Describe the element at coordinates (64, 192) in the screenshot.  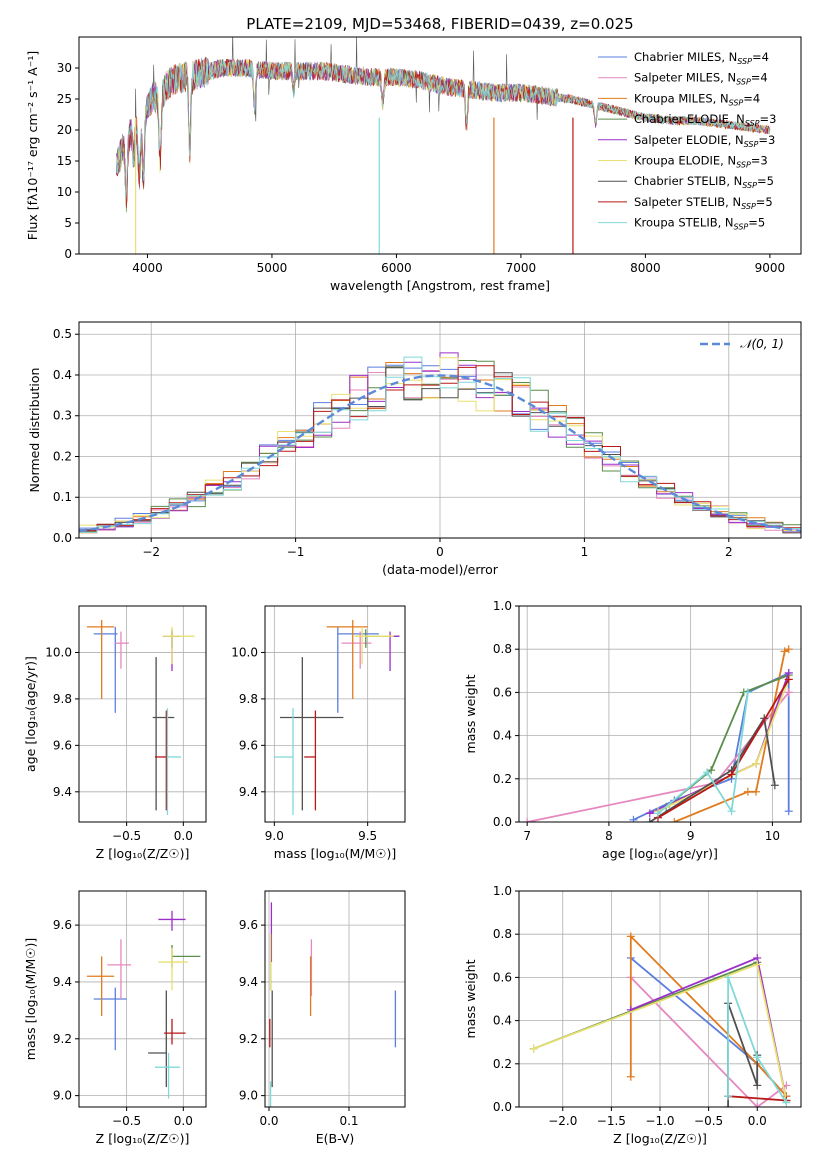
I see `y-tick-label: 10` at that location.